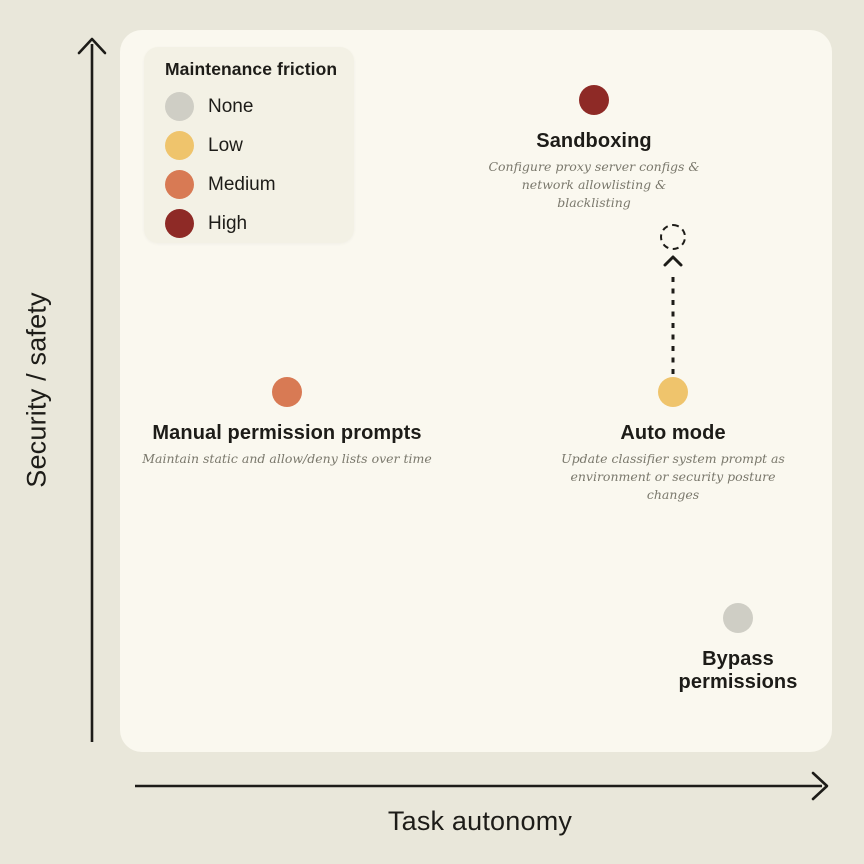  I want to click on y-axis, so click(92, 389).